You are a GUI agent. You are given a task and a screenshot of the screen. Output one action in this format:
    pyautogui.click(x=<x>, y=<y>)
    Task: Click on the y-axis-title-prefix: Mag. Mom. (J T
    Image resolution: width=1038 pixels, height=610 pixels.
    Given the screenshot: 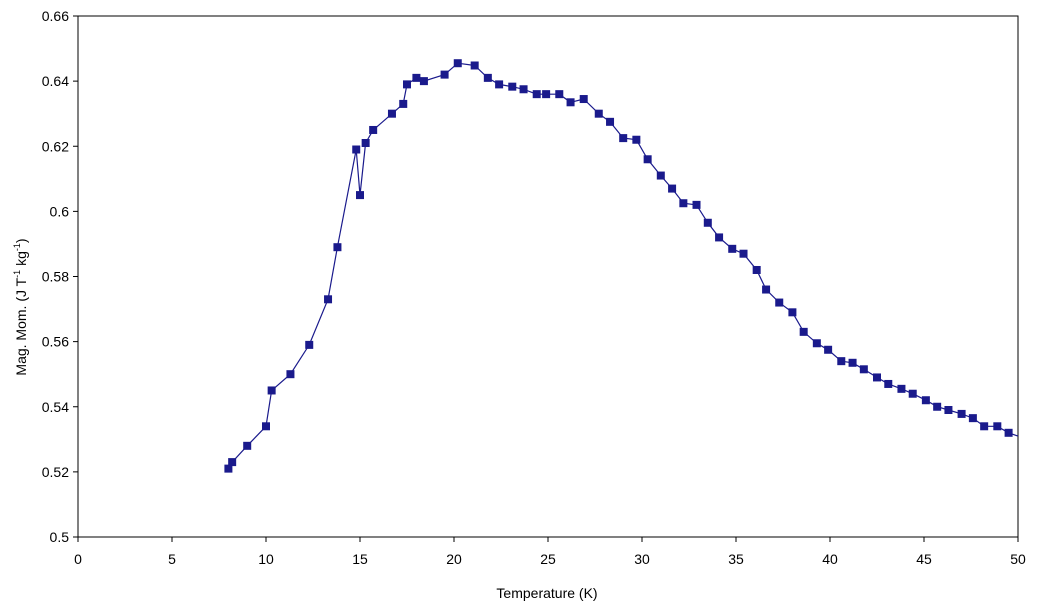 What is the action you would take?
    pyautogui.click(x=21, y=326)
    